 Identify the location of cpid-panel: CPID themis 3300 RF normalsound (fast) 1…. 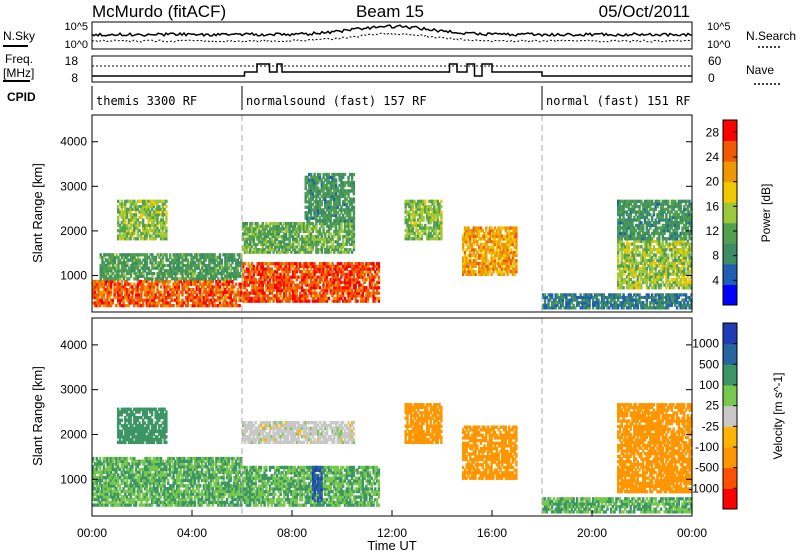
(349, 98).